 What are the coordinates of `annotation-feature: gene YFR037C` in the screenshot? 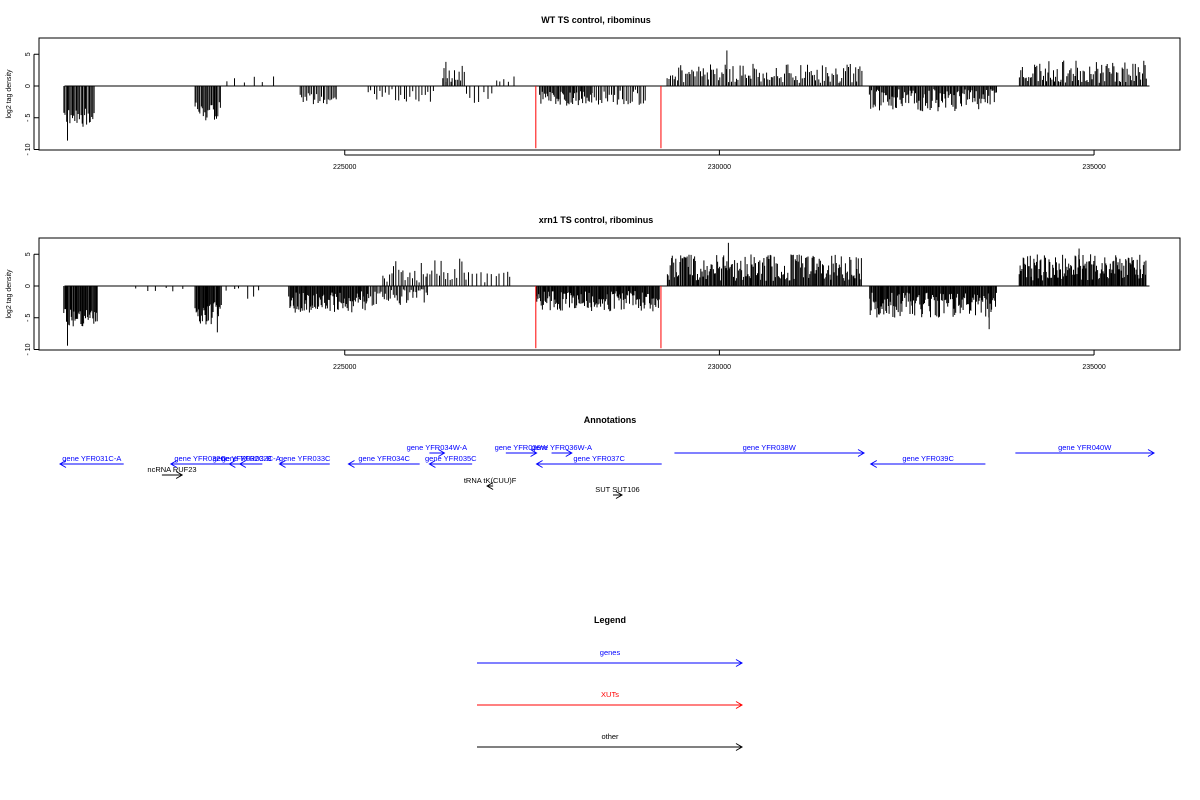 It's located at (598, 461).